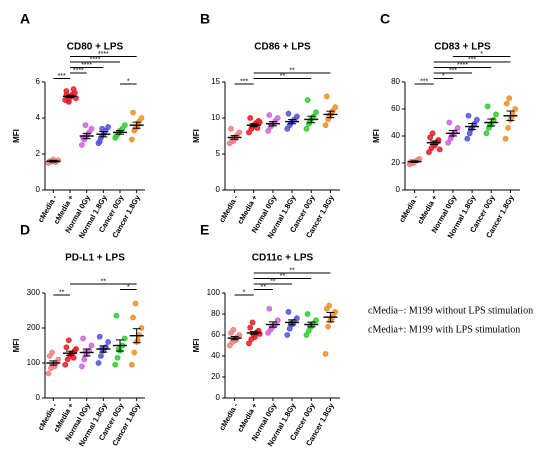 This screenshot has height=450, width=550. What do you see at coordinates (95, 47) in the screenshot?
I see `chart-title: CD80 + LPS` at bounding box center [95, 47].